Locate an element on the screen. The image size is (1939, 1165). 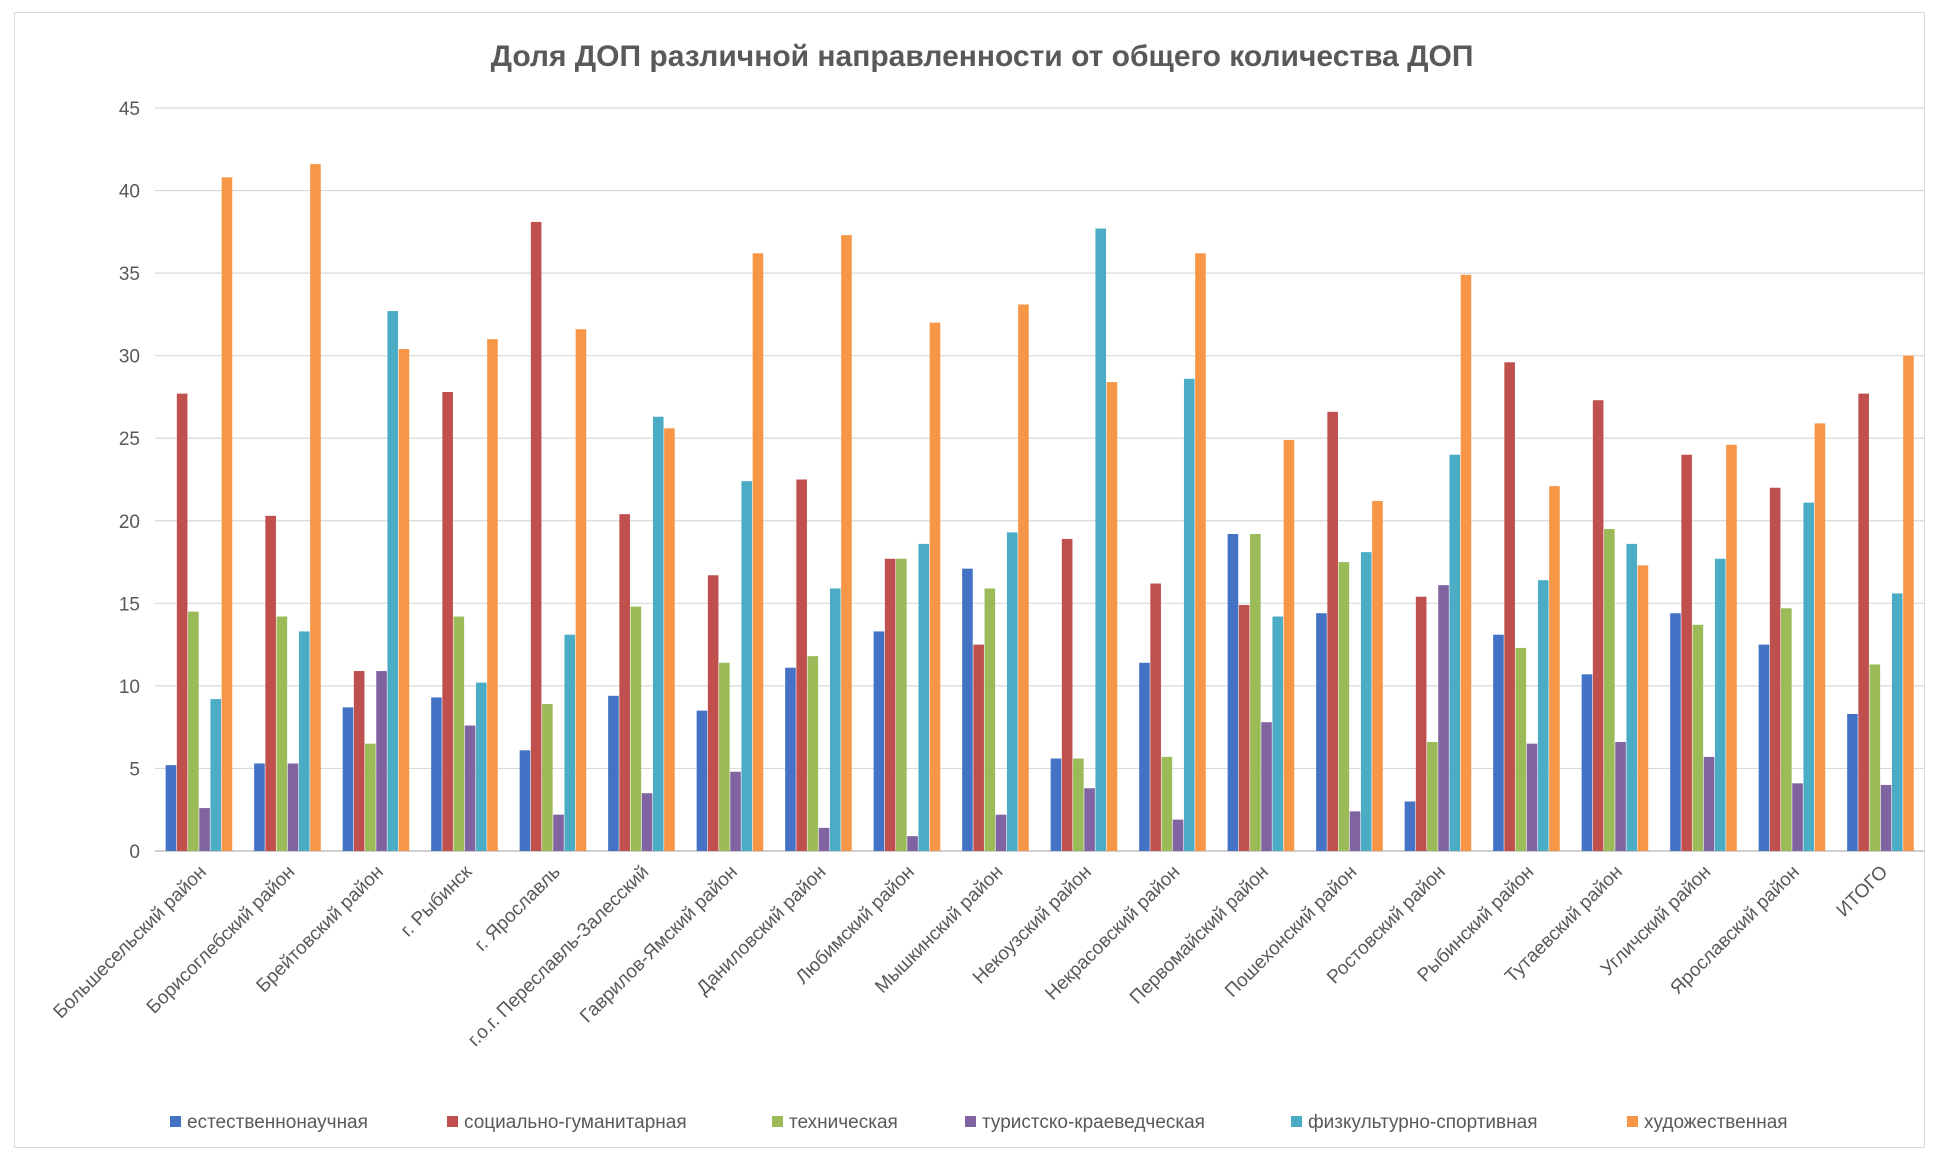
legend-label: техническая is located at coordinates (843, 1122).